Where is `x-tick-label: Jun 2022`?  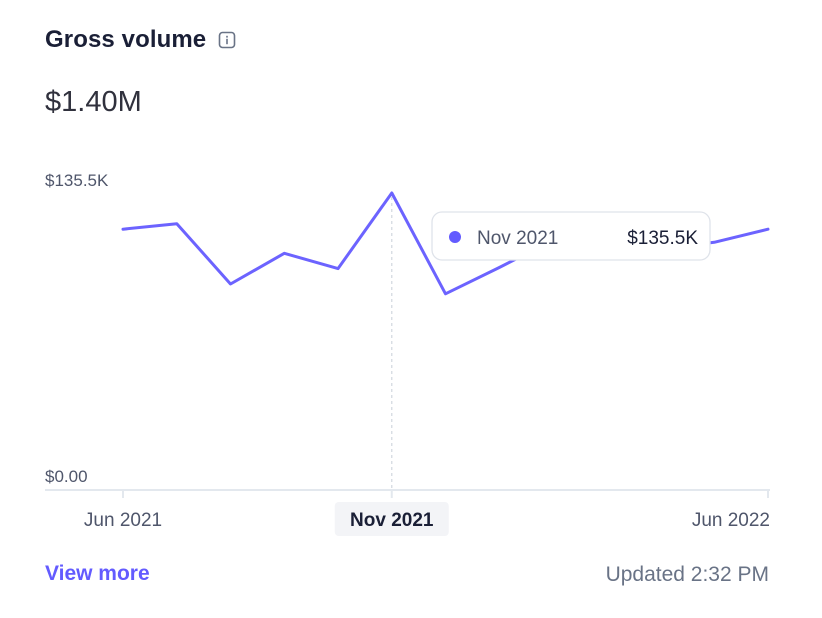
x-tick-label: Jun 2022 is located at coordinates (731, 520).